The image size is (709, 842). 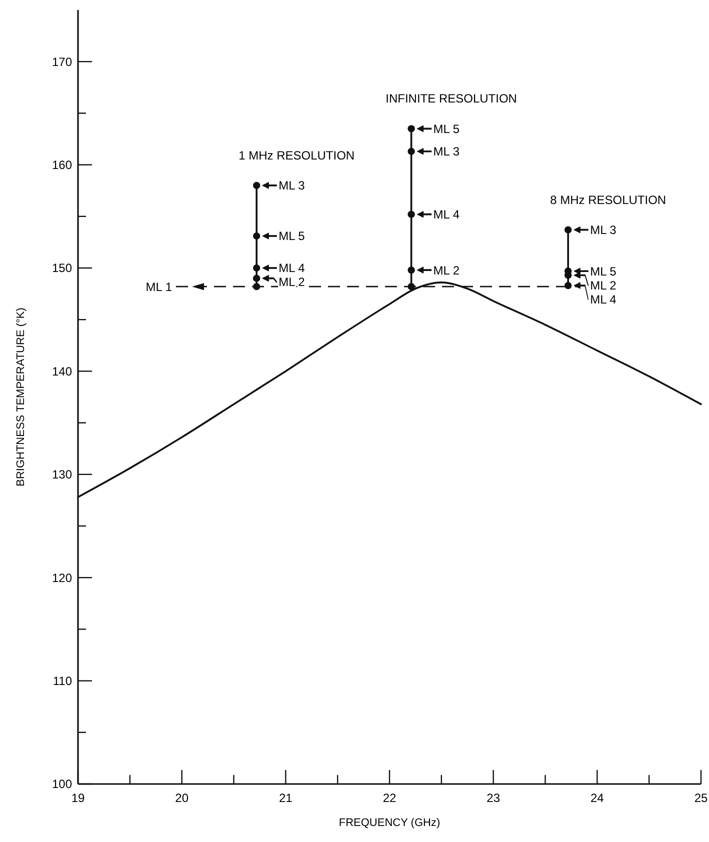 I want to click on text: INFINITE RESOLUTION, so click(x=451, y=99).